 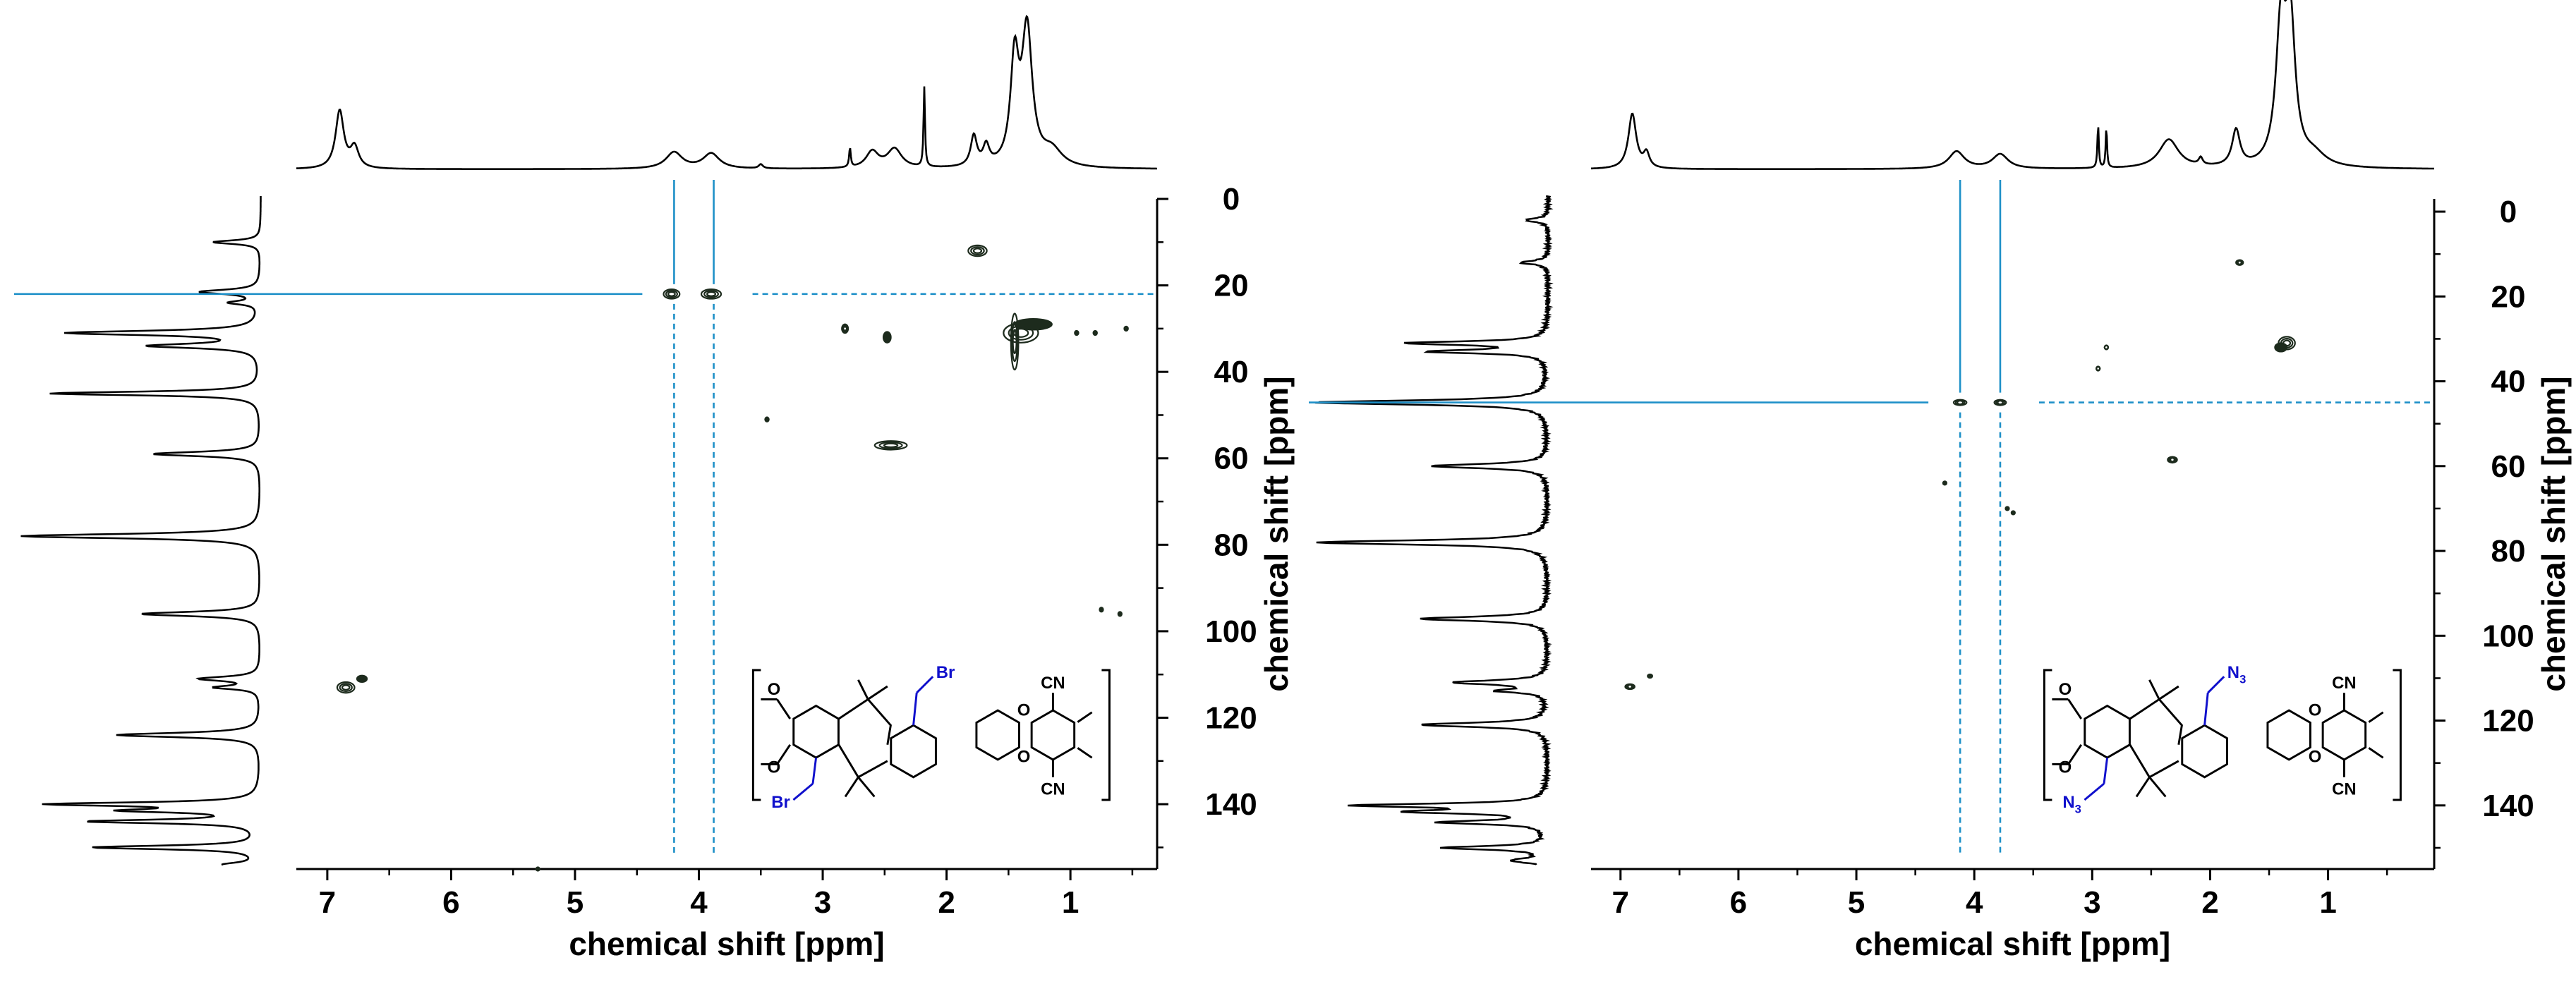 I want to click on y-tick-label: 140, so click(x=1231, y=804).